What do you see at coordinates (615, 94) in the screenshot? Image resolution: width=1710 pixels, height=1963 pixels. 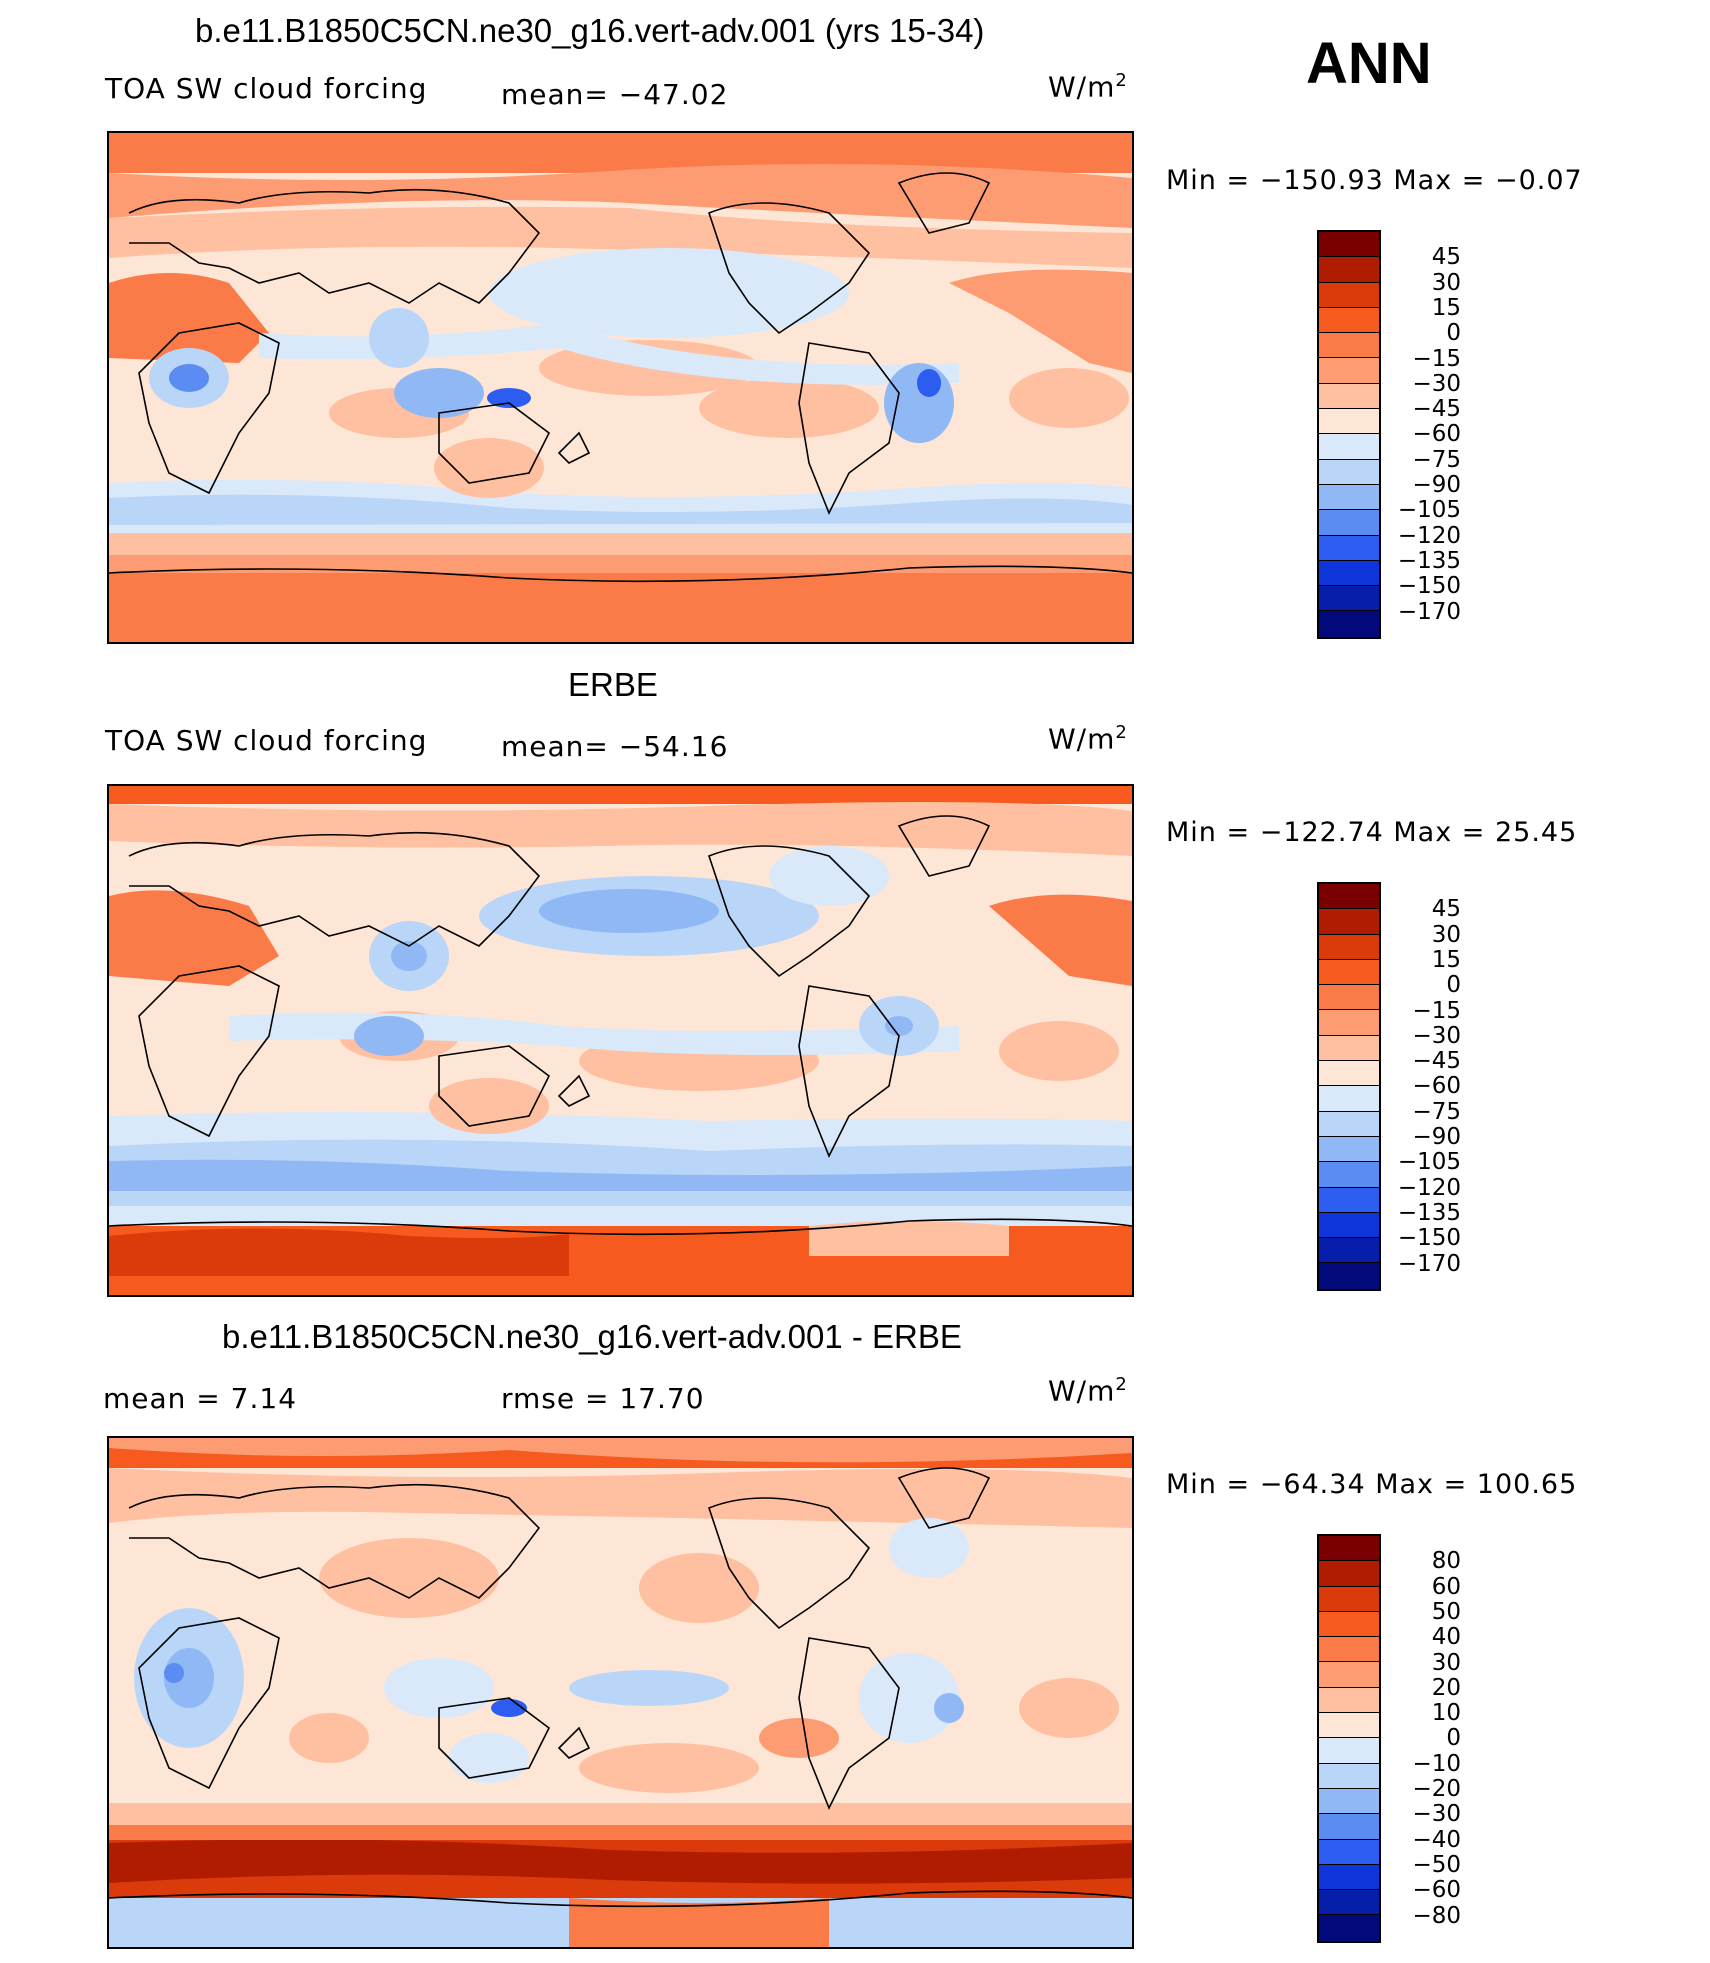 I see `panel1-mean: mean= −47.02` at bounding box center [615, 94].